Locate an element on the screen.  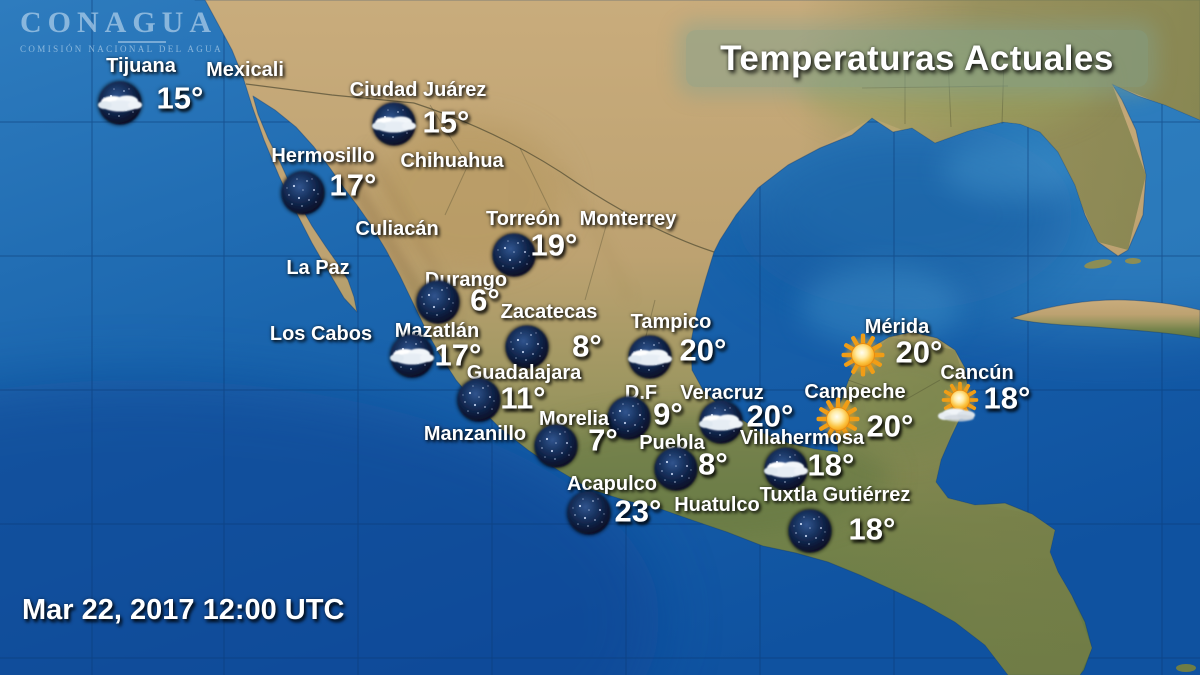
conagua-logo-subtitle: COMISIÓN NACIONAL DEL AGUA is located at coordinates (121, 49).